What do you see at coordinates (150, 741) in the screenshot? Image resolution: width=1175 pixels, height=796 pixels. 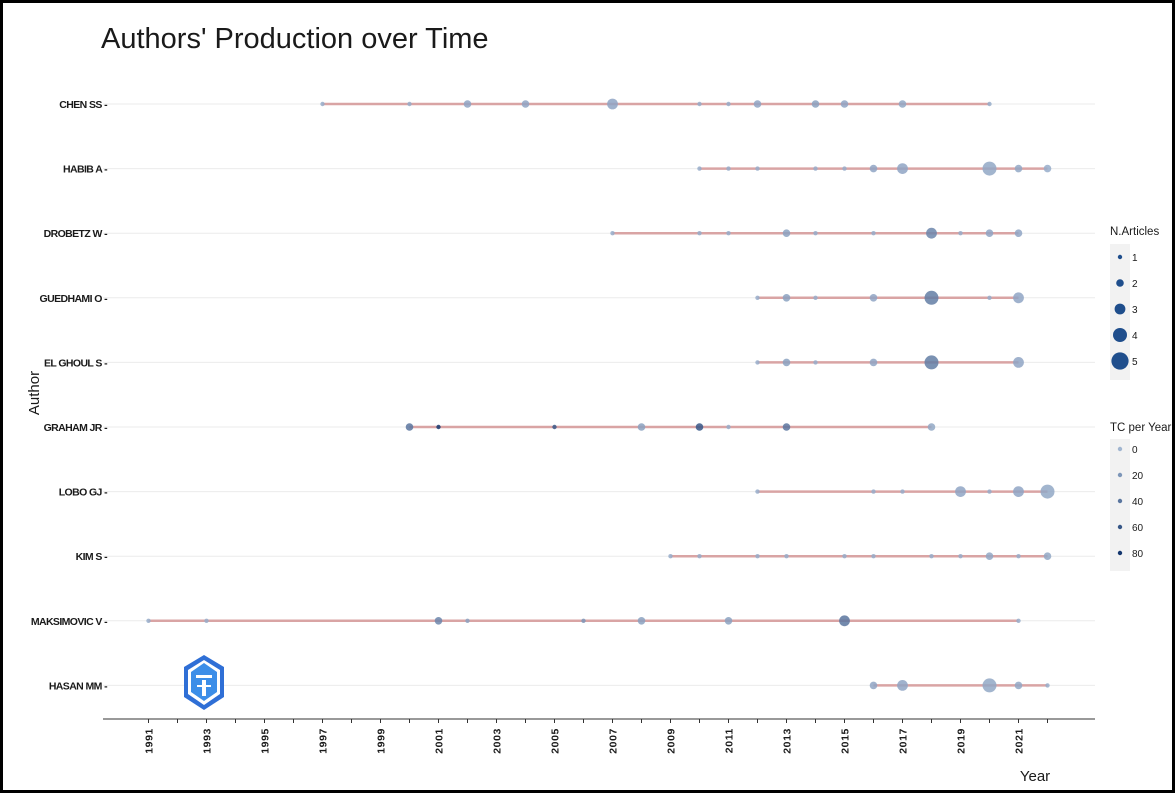 I see `x-tick-label: 1991` at bounding box center [150, 741].